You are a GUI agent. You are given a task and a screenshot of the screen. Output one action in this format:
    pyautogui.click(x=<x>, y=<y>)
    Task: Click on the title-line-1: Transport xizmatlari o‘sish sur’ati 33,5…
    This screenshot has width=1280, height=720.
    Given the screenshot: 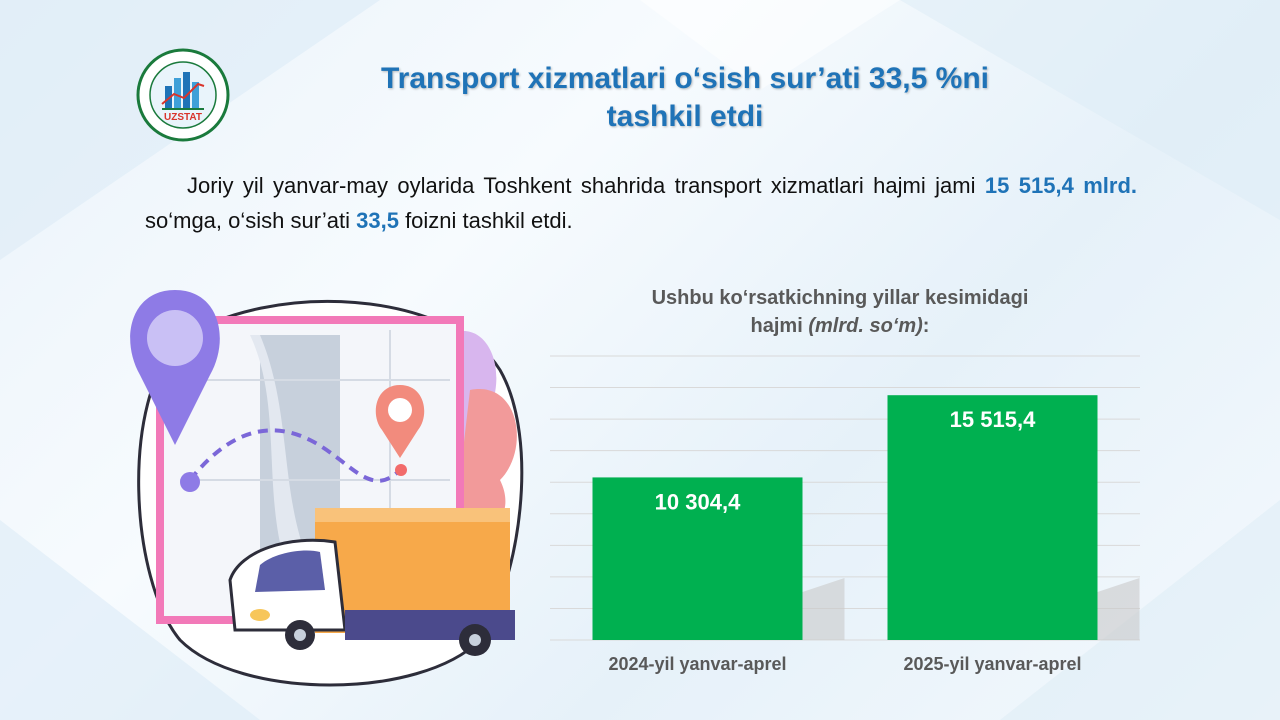 What is the action you would take?
    pyautogui.click(x=685, y=78)
    